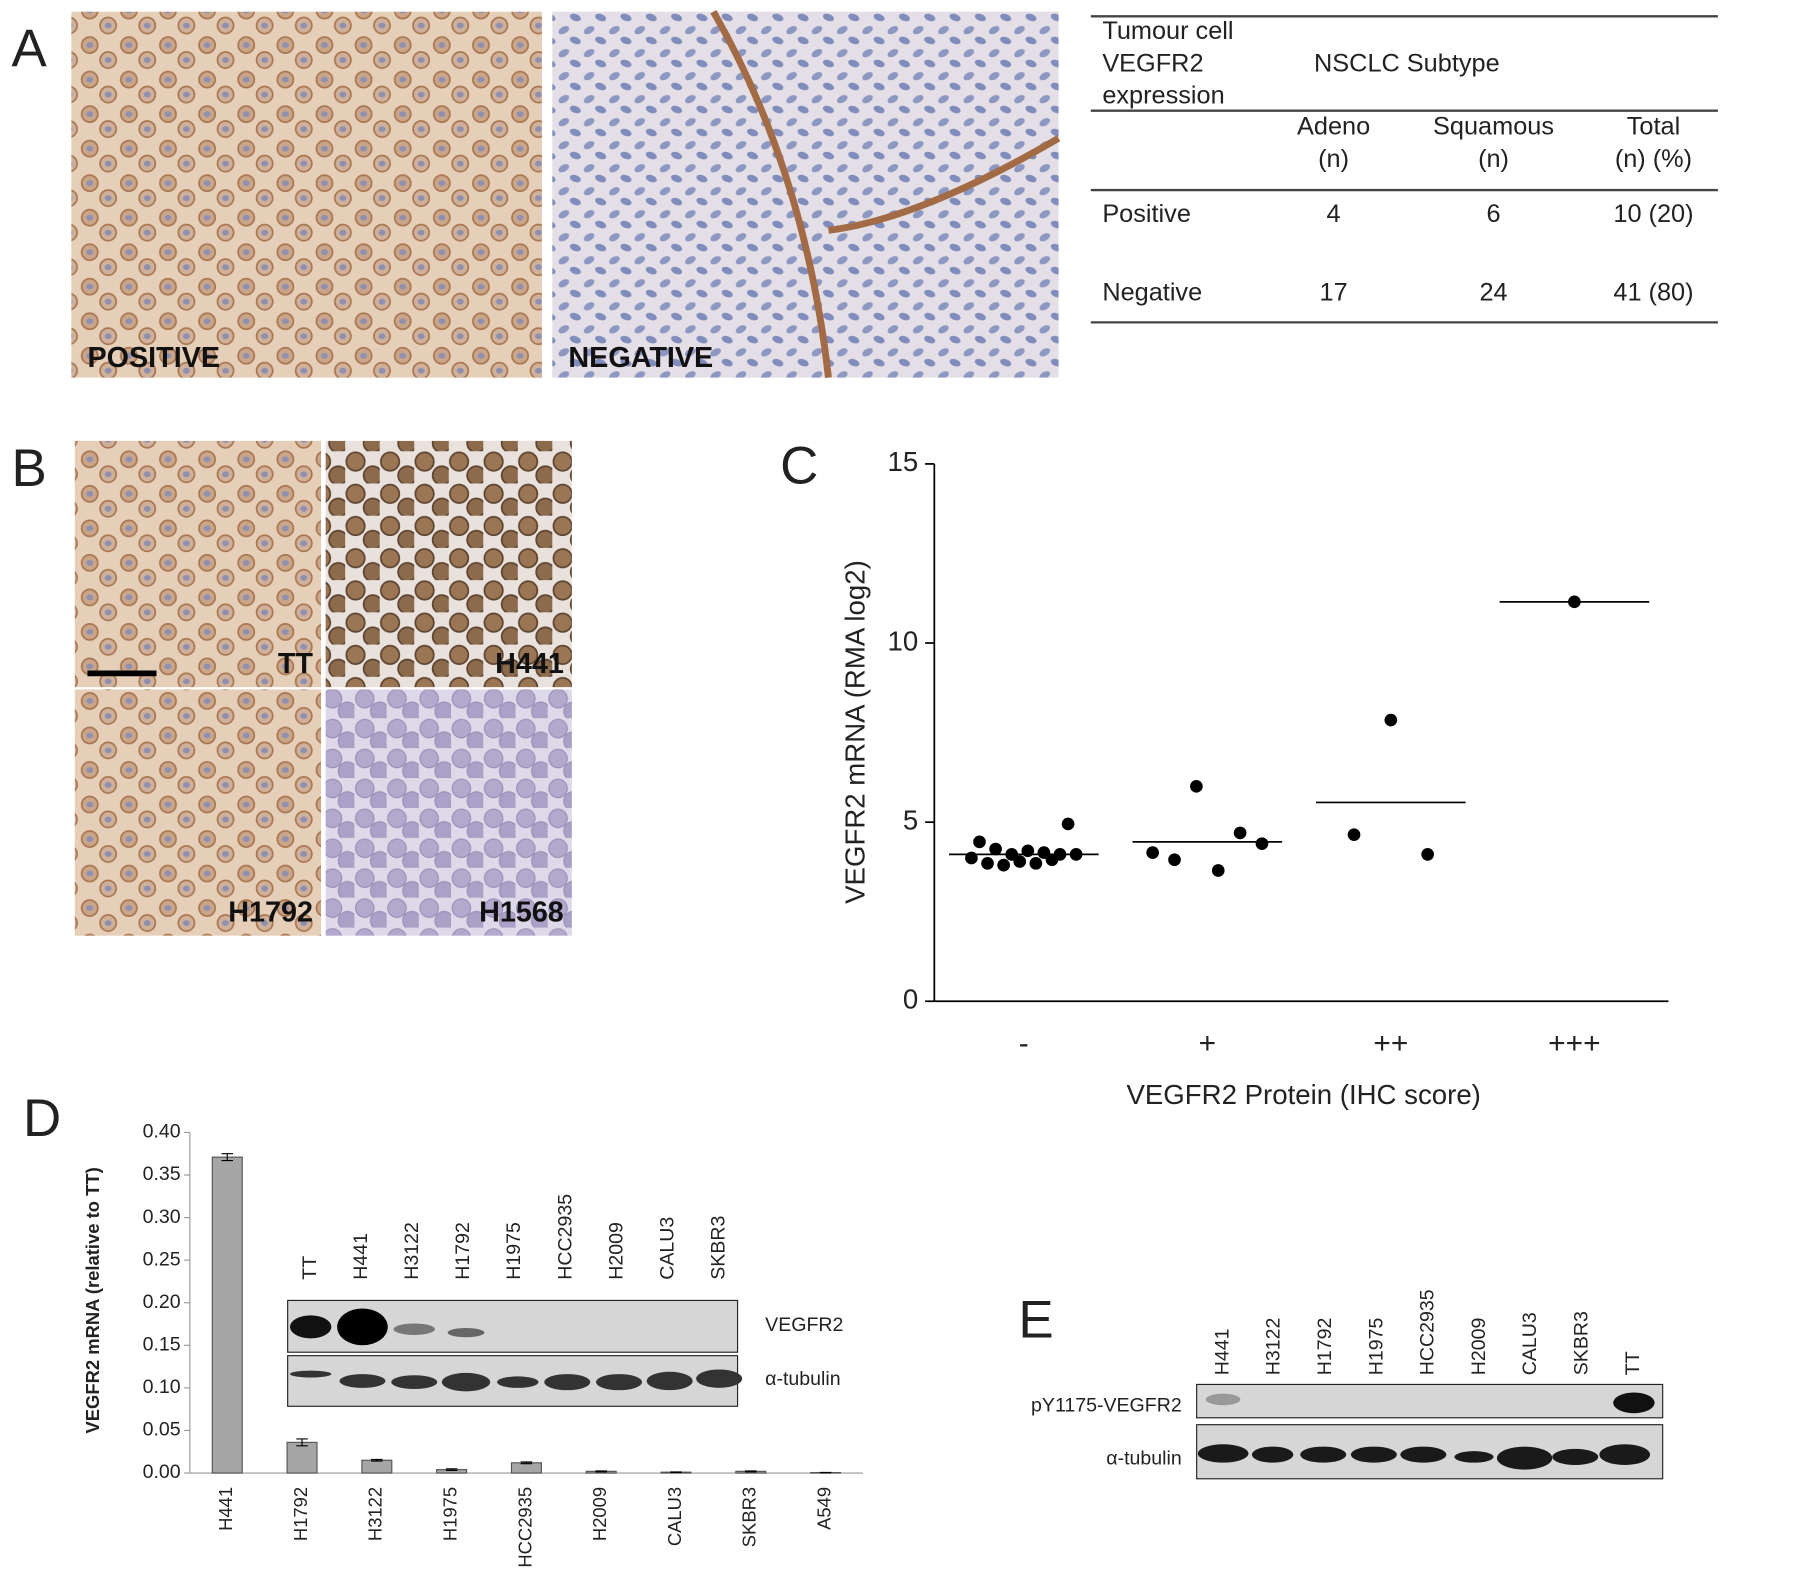  What do you see at coordinates (1653, 127) in the screenshot?
I see `column-header: Total` at bounding box center [1653, 127].